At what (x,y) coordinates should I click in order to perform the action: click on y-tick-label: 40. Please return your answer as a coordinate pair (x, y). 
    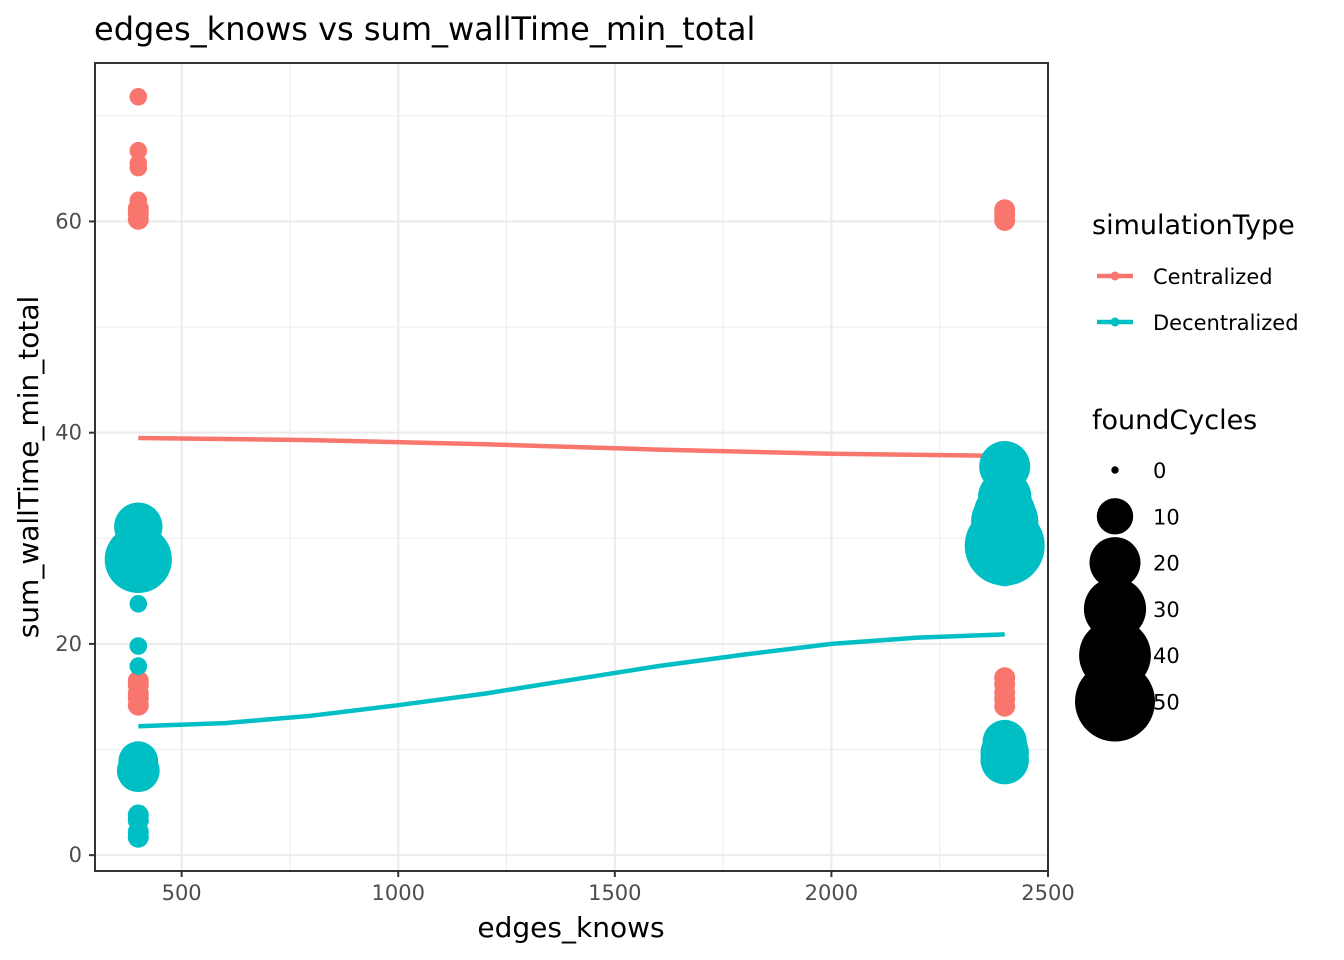
    Looking at the image, I should click on (68, 433).